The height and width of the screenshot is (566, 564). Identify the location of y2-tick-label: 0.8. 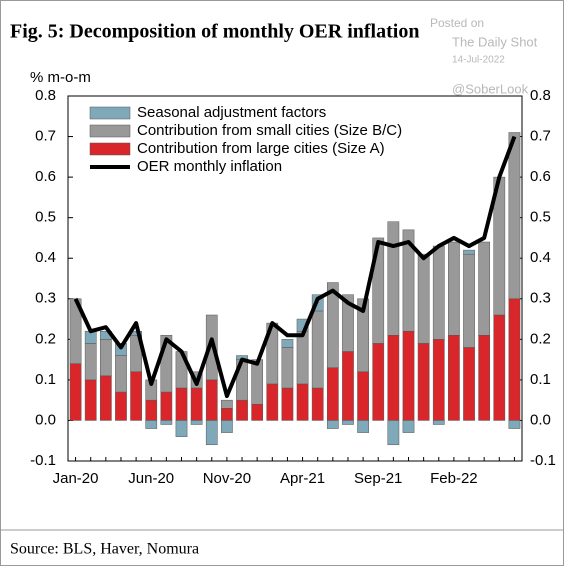
(540, 95).